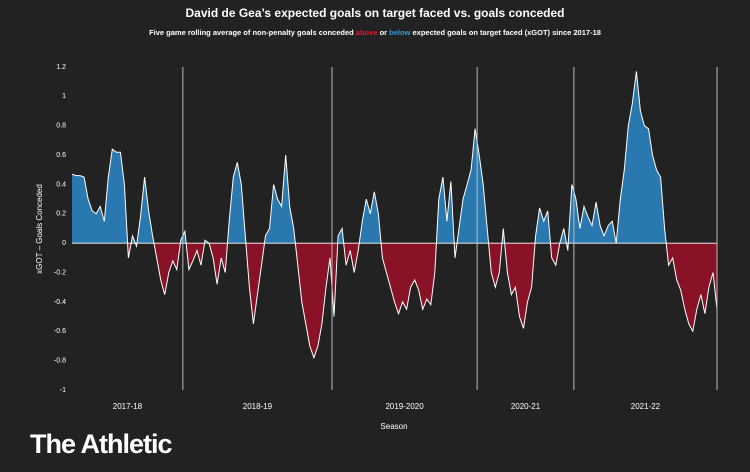 The image size is (750, 472). What do you see at coordinates (60, 272) in the screenshot?
I see `y-tick-label: -0.2` at bounding box center [60, 272].